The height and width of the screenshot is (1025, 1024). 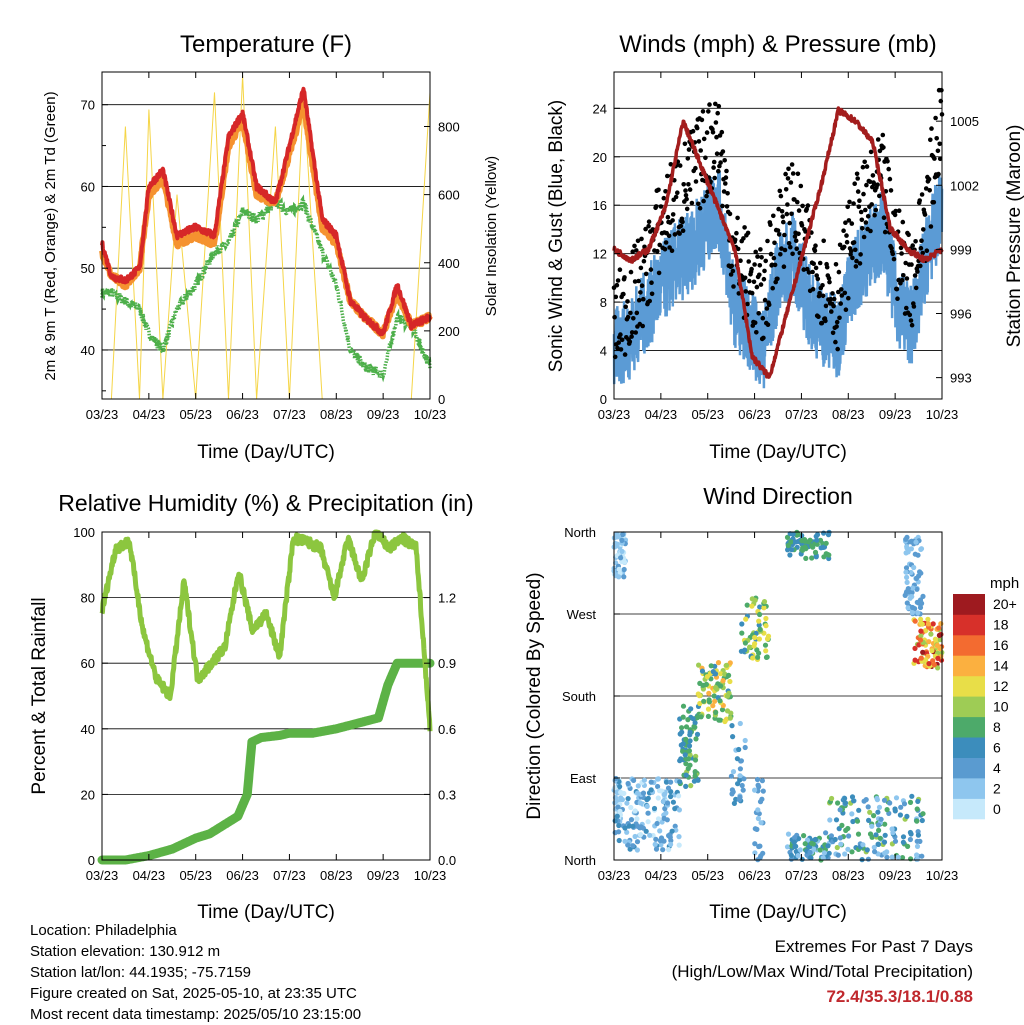 What do you see at coordinates (383, 875) in the screenshot?
I see `x-tick-label: 09/23` at bounding box center [383, 875].